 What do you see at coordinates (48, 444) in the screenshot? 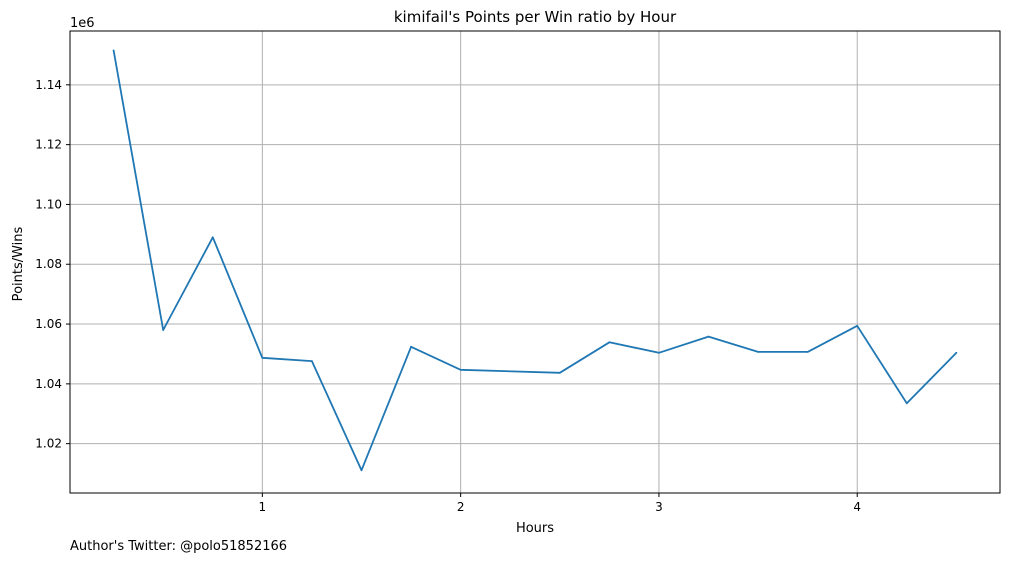
I see `y-tick-label: 1.02` at bounding box center [48, 444].